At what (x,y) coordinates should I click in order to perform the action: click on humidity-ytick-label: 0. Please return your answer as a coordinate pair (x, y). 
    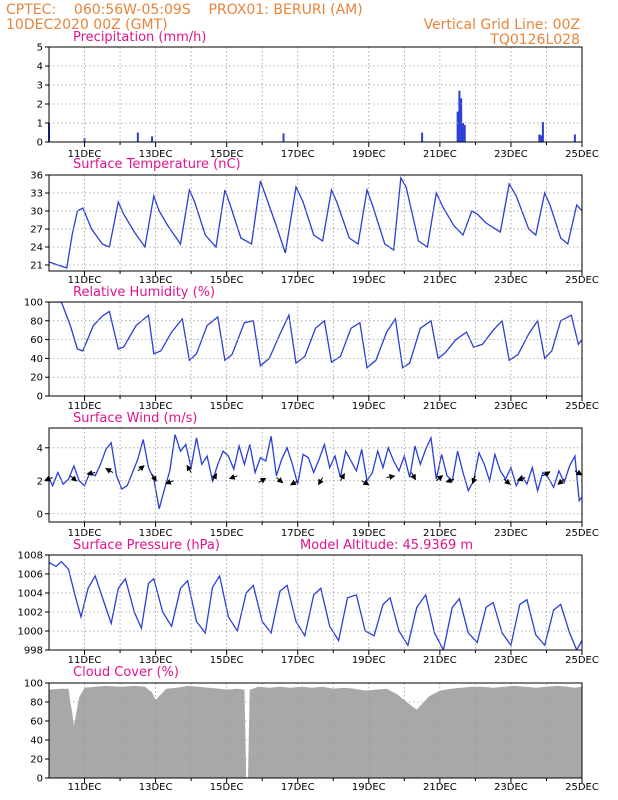
    Looking at the image, I should click on (40, 397).